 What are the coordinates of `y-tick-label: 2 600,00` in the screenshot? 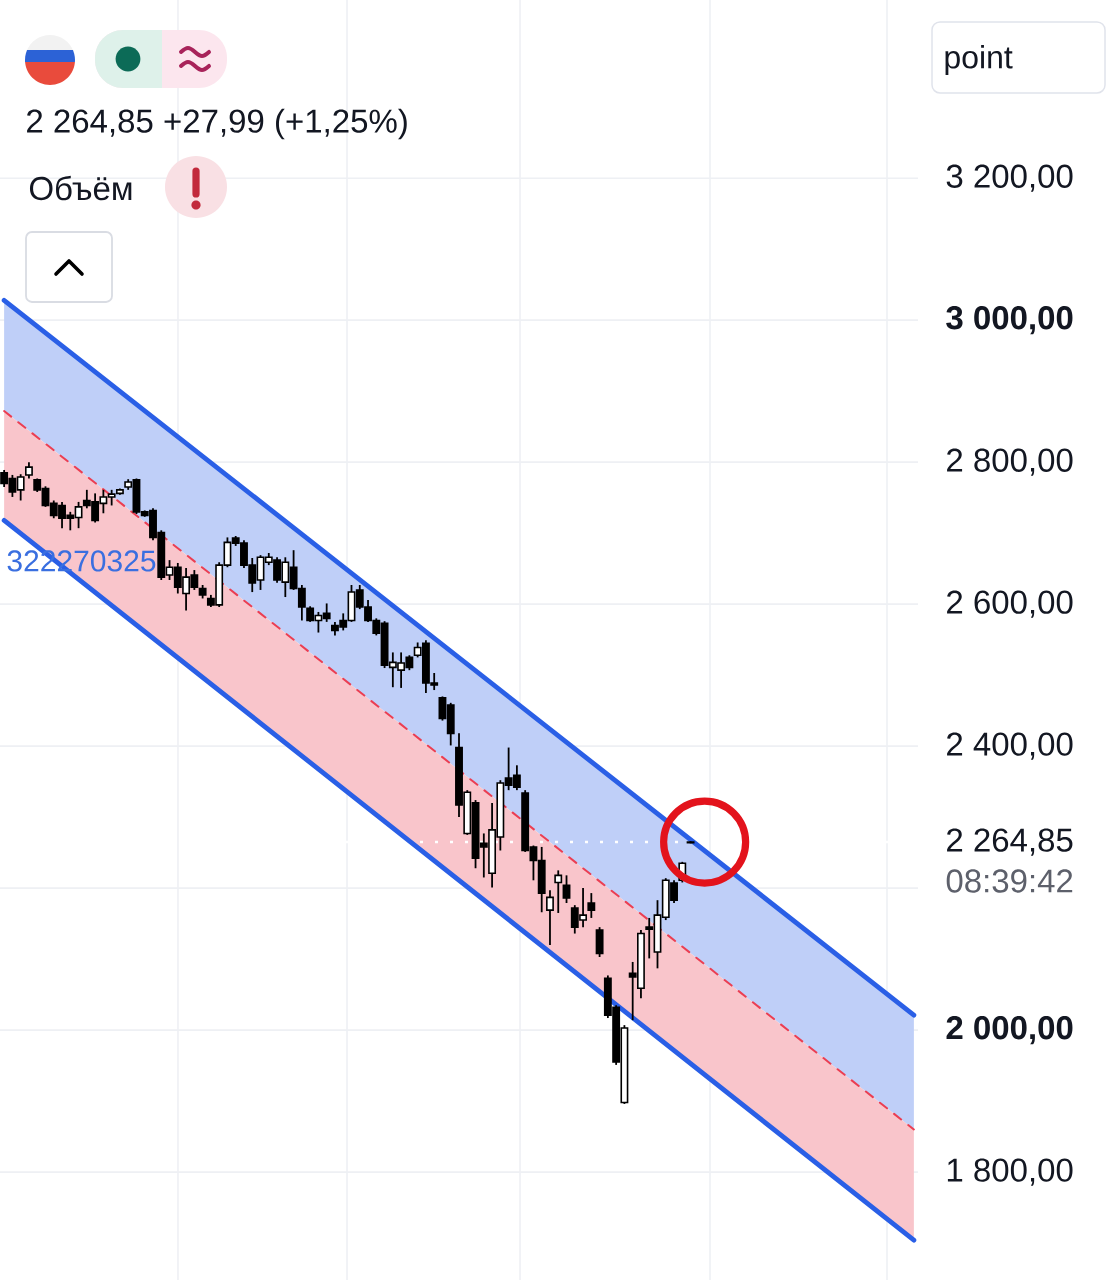 It's located at (1010, 604).